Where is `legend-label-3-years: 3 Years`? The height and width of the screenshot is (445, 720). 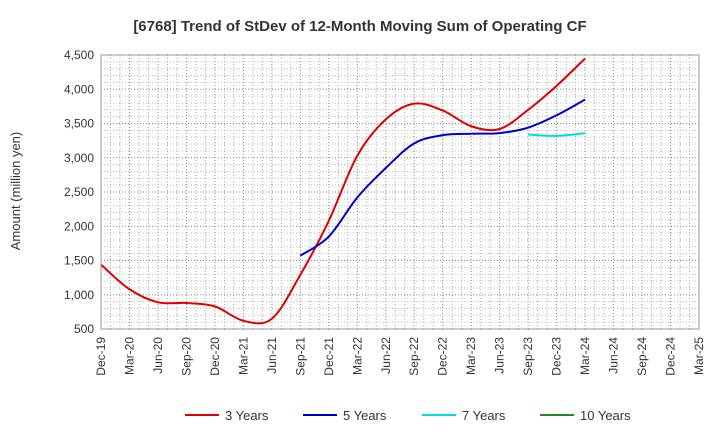
legend-label-3-years: 3 Years is located at coordinates (247, 415).